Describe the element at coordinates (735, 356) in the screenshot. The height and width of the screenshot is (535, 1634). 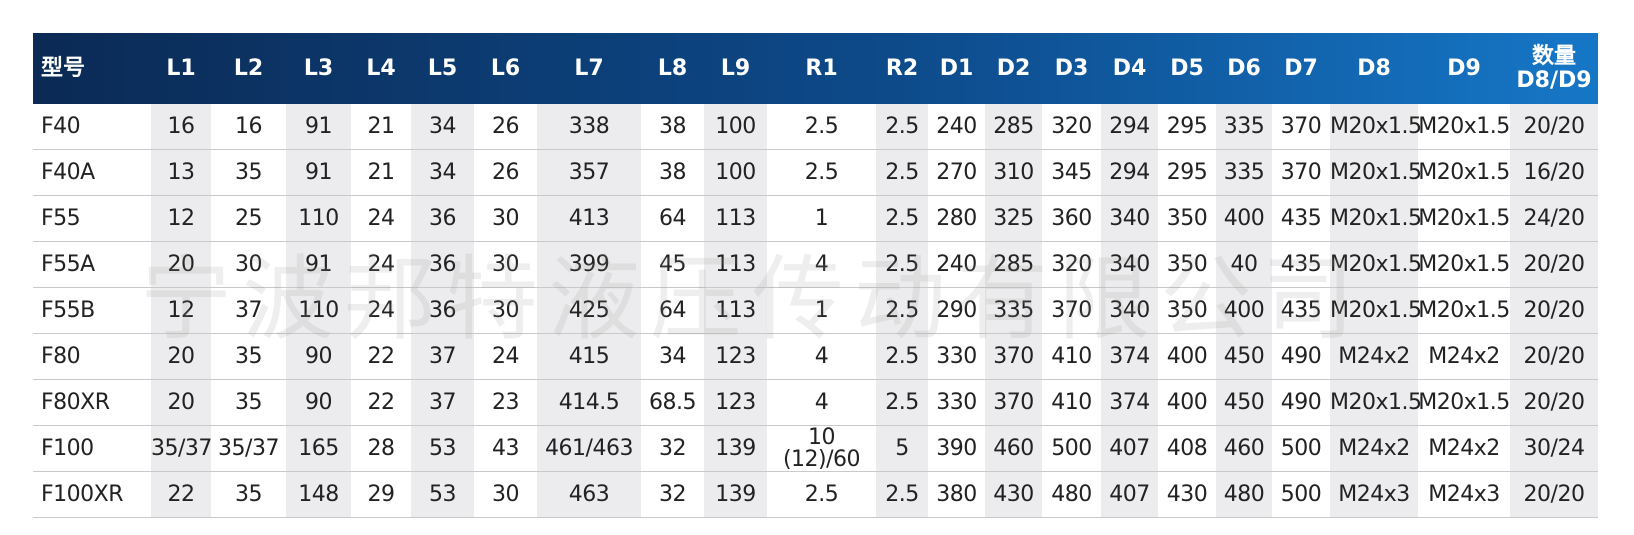
I see `table-cell: 123` at that location.